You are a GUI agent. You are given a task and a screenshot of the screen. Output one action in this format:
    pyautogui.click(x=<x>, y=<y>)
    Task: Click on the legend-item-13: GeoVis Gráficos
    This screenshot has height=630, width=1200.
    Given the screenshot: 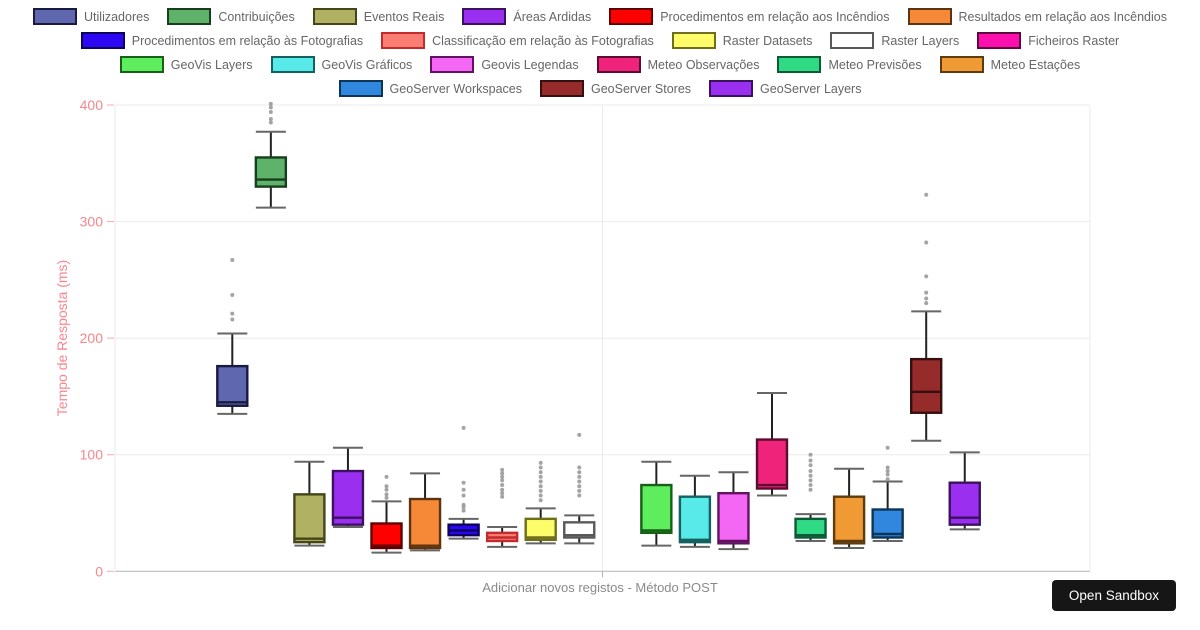 What is the action you would take?
    pyautogui.click(x=341, y=64)
    